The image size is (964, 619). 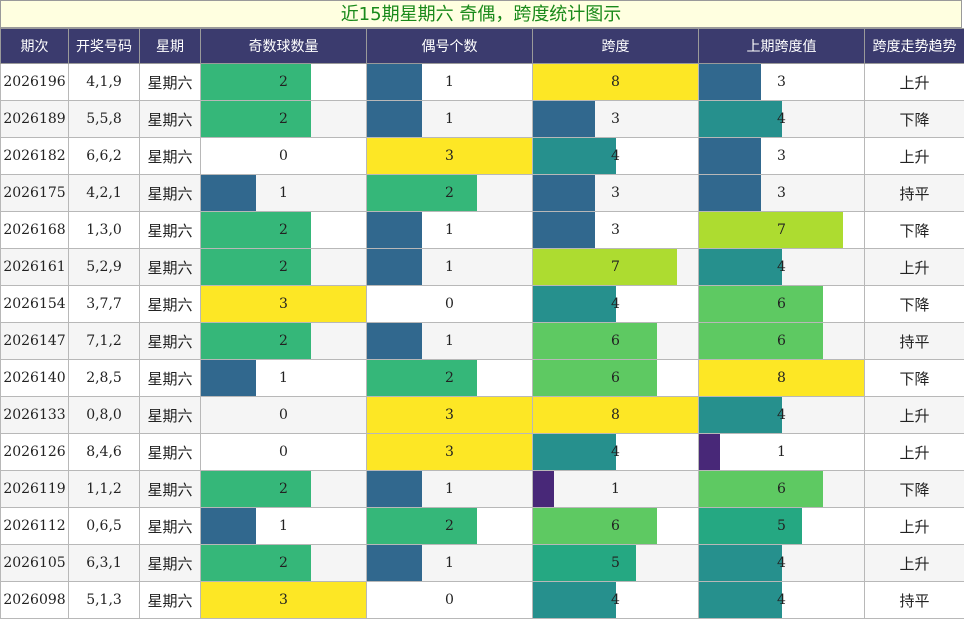 What do you see at coordinates (34, 119) in the screenshot?
I see `issue-cell: 2026189` at bounding box center [34, 119].